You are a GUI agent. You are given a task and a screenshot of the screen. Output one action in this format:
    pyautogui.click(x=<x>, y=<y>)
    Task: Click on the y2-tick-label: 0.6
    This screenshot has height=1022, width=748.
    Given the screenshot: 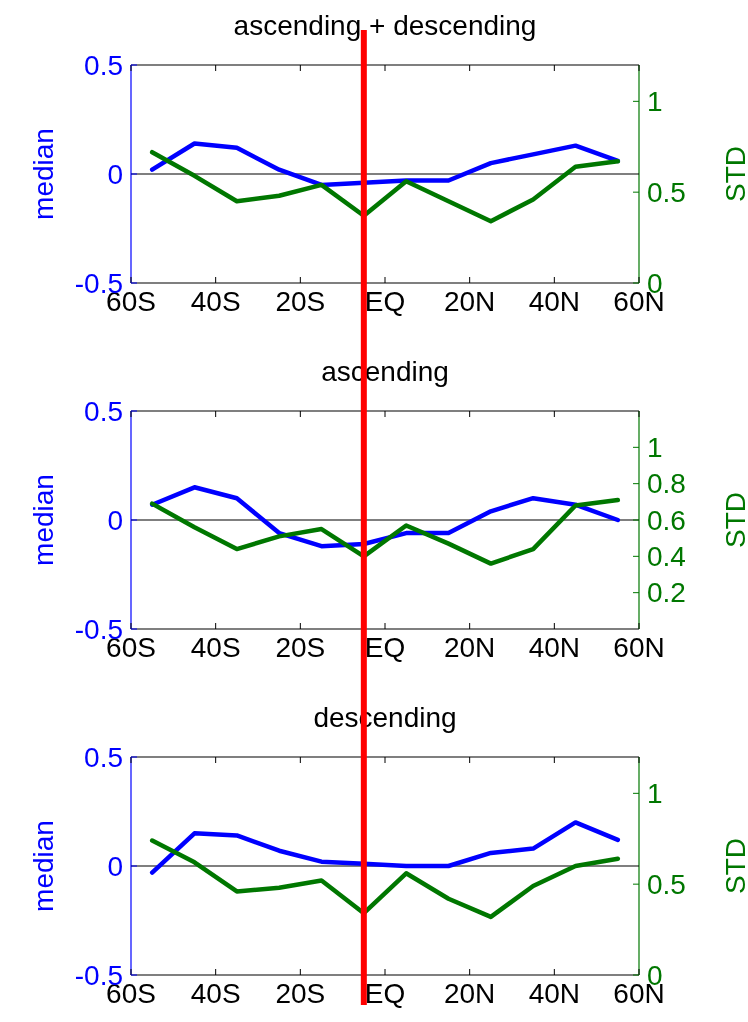 What is the action you would take?
    pyautogui.click(x=666, y=520)
    